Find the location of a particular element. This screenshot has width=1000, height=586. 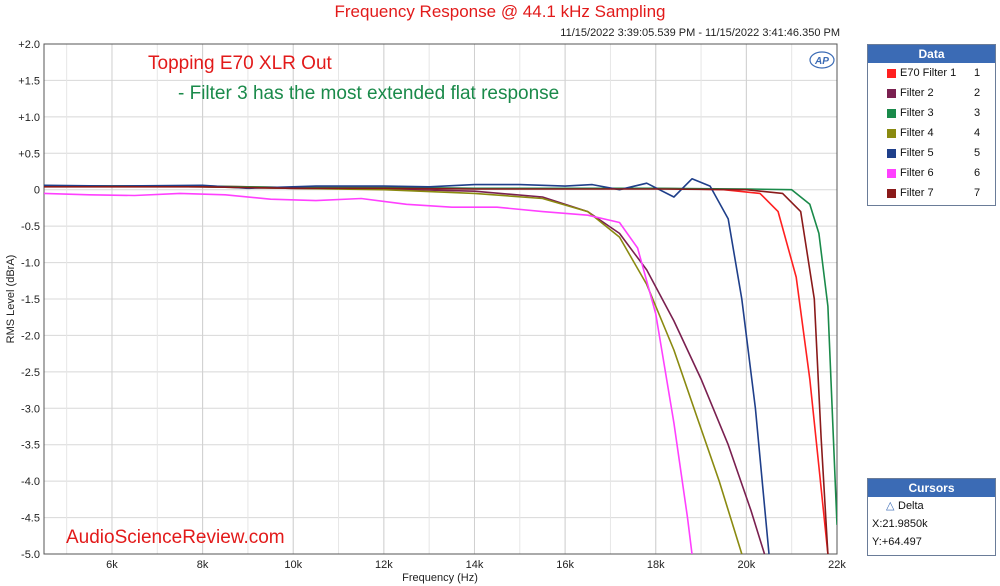

x-tick-label: 10k is located at coordinates (293, 565).